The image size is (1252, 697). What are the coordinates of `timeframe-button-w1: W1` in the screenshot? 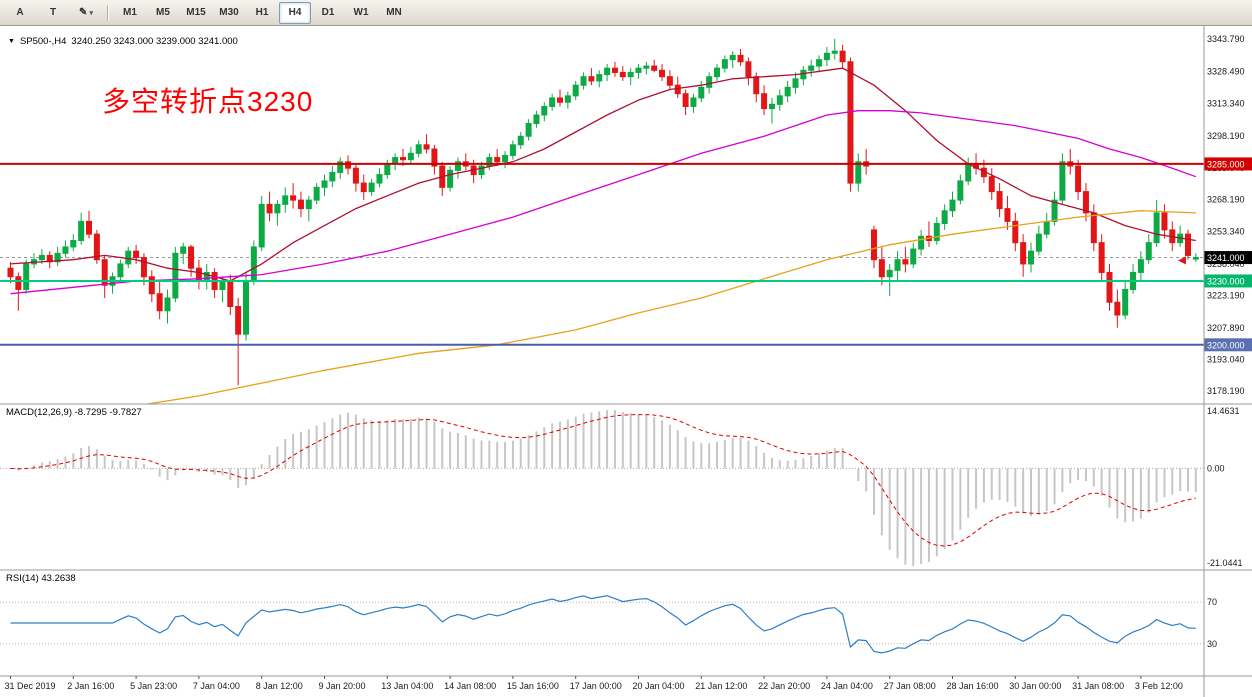 It's located at (361, 12).